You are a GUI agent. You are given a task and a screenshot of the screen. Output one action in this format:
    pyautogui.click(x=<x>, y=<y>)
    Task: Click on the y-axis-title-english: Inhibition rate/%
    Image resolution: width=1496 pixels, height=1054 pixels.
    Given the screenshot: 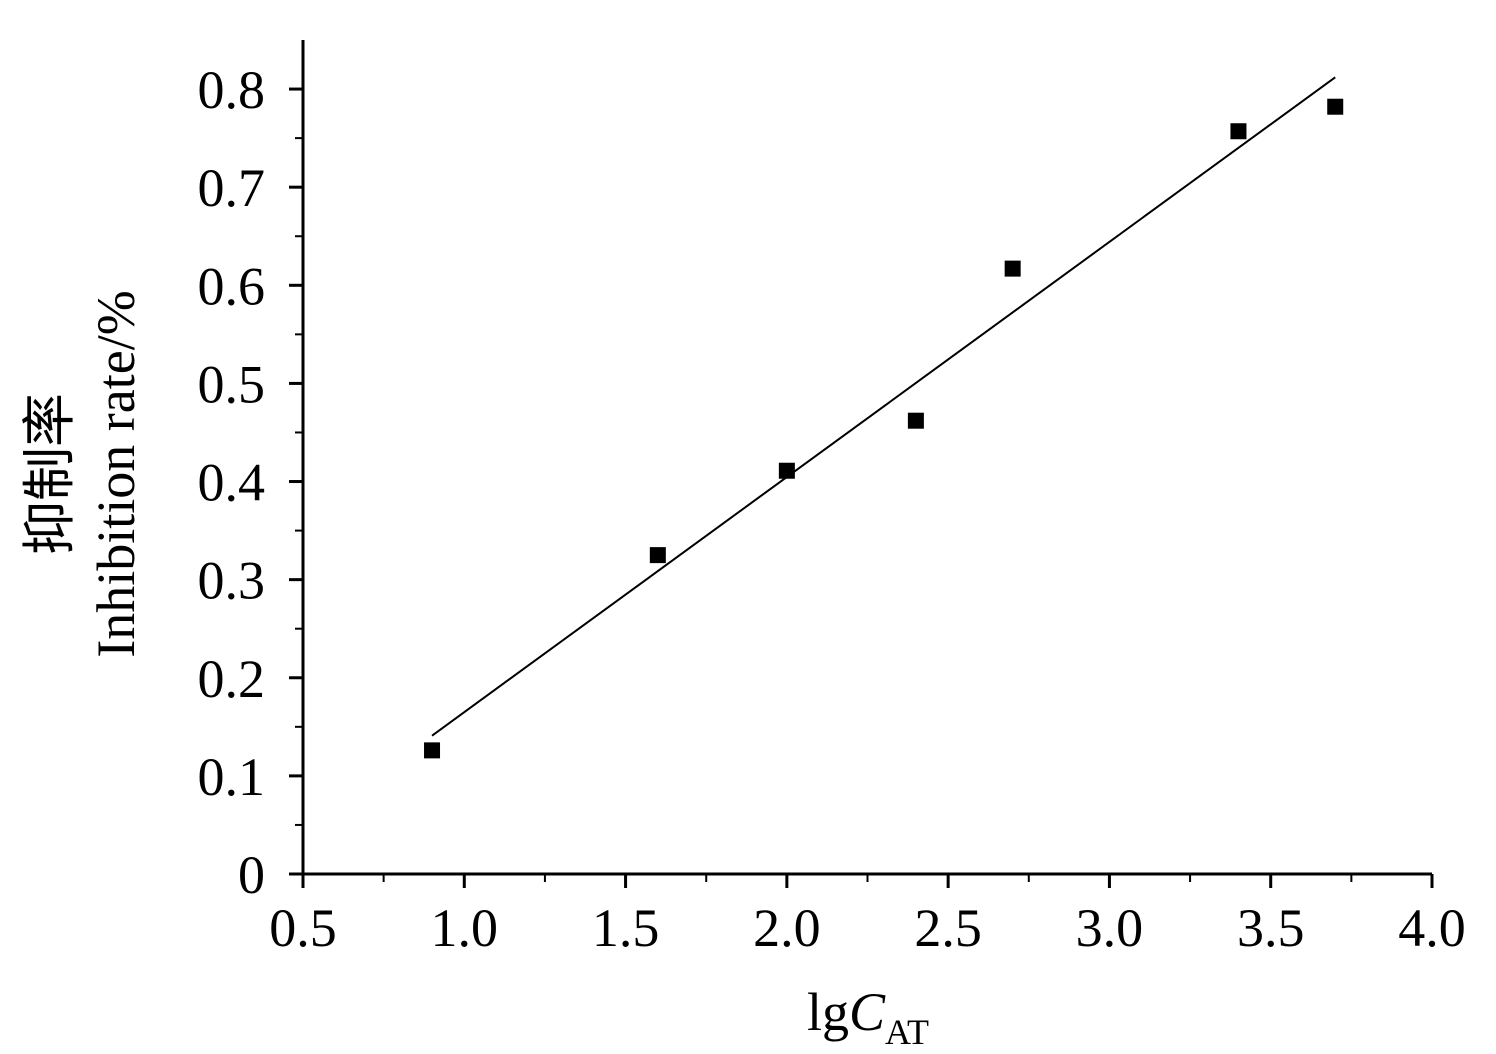 What is the action you would take?
    pyautogui.click(x=116, y=473)
    